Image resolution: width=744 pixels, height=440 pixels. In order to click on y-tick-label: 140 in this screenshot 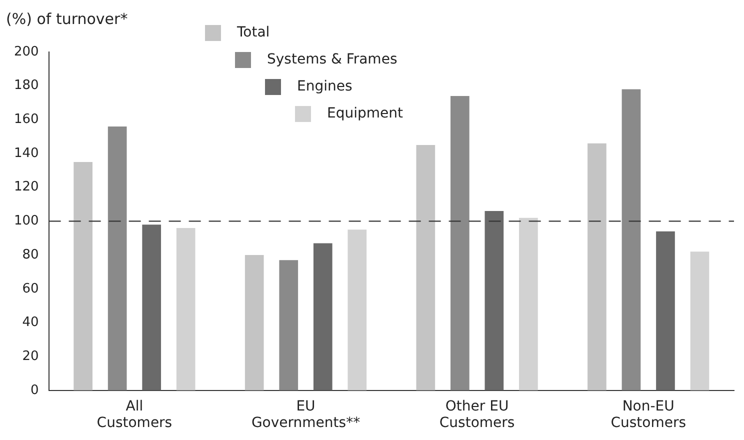, I will do `click(26, 153)`.